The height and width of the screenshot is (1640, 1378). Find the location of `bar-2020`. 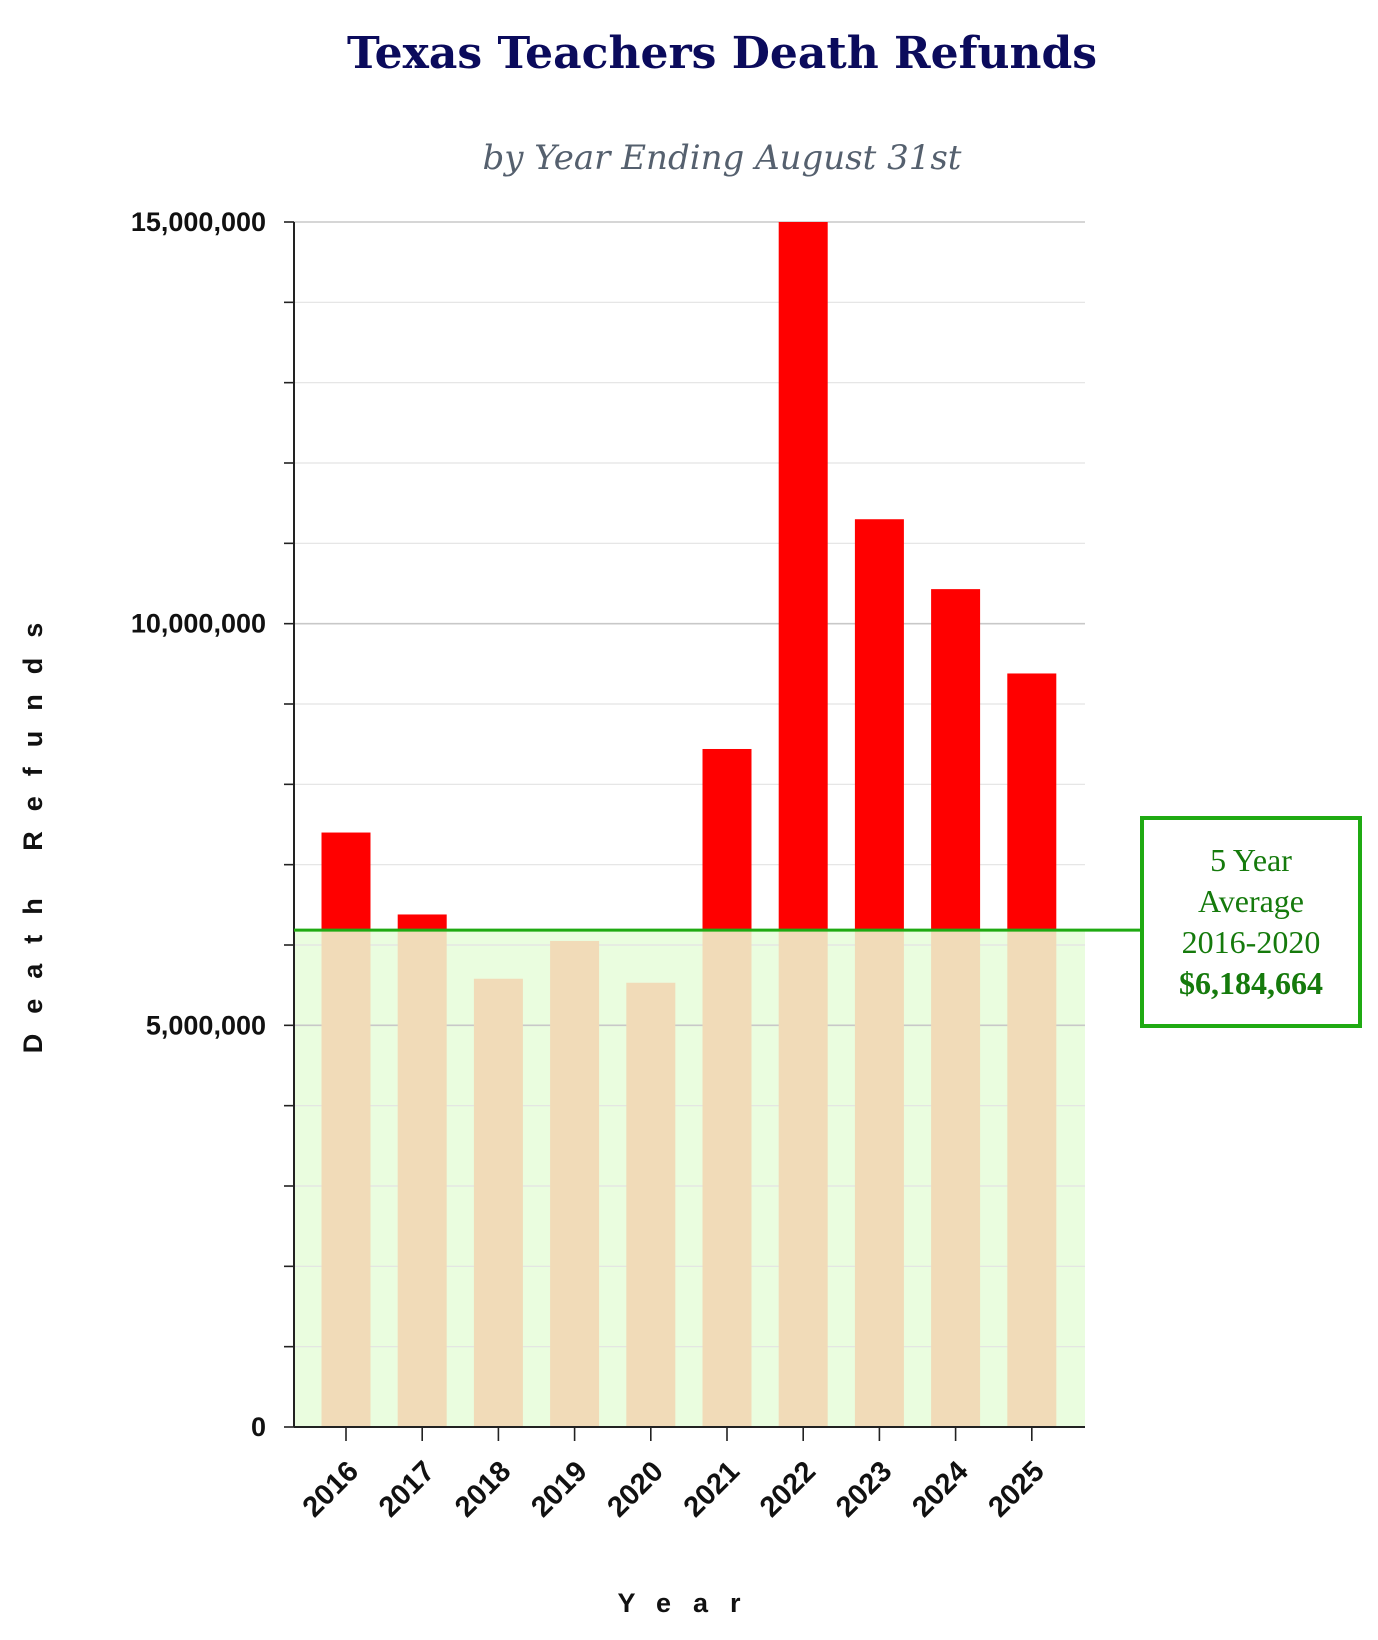

bar-2020 is located at coordinates (651, 1204).